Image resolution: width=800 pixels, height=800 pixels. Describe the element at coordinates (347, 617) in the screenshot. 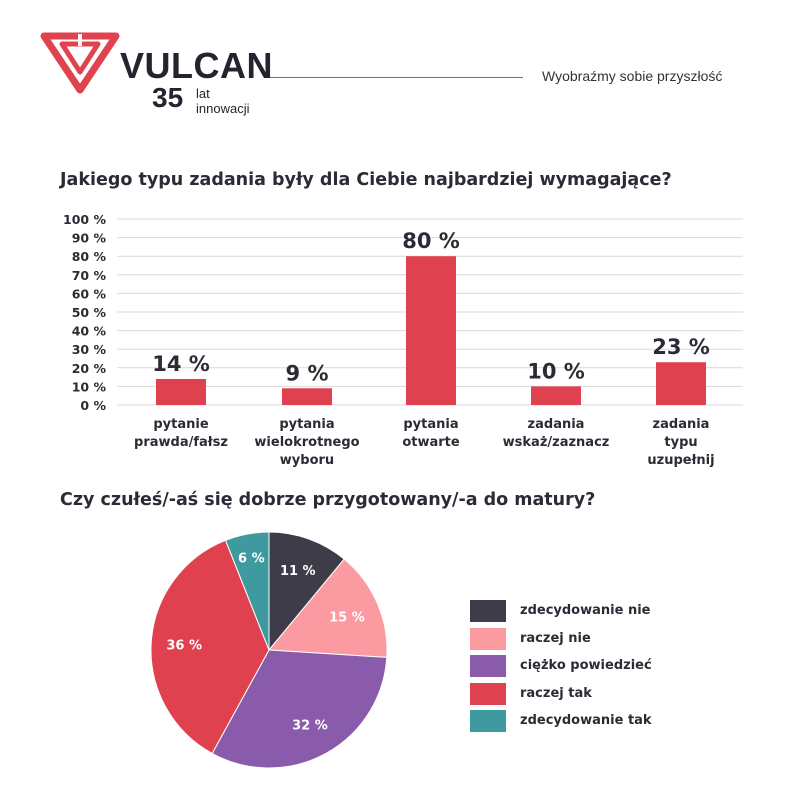

I see `pie-slice-label: 15 %` at that location.